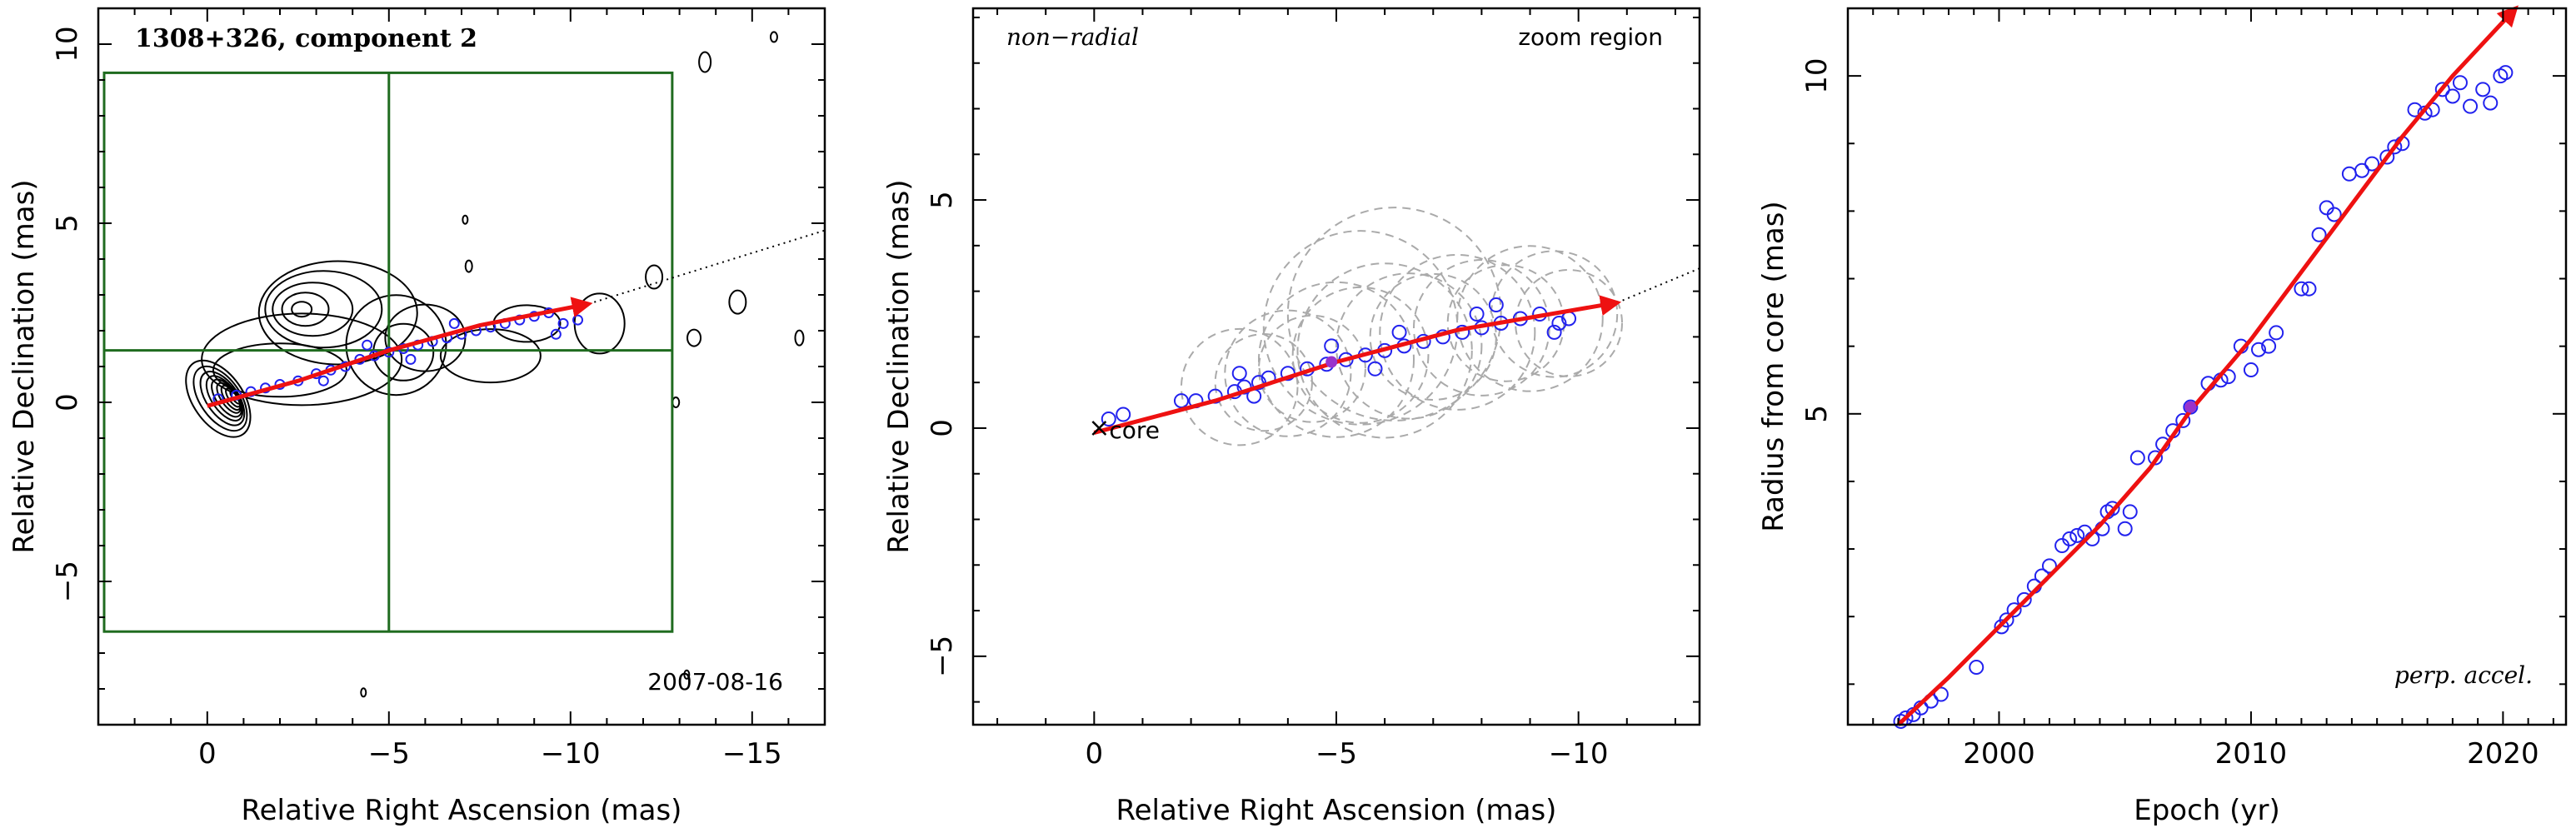 The height and width of the screenshot is (833, 2576). I want to click on reference-point, so click(2190, 407).